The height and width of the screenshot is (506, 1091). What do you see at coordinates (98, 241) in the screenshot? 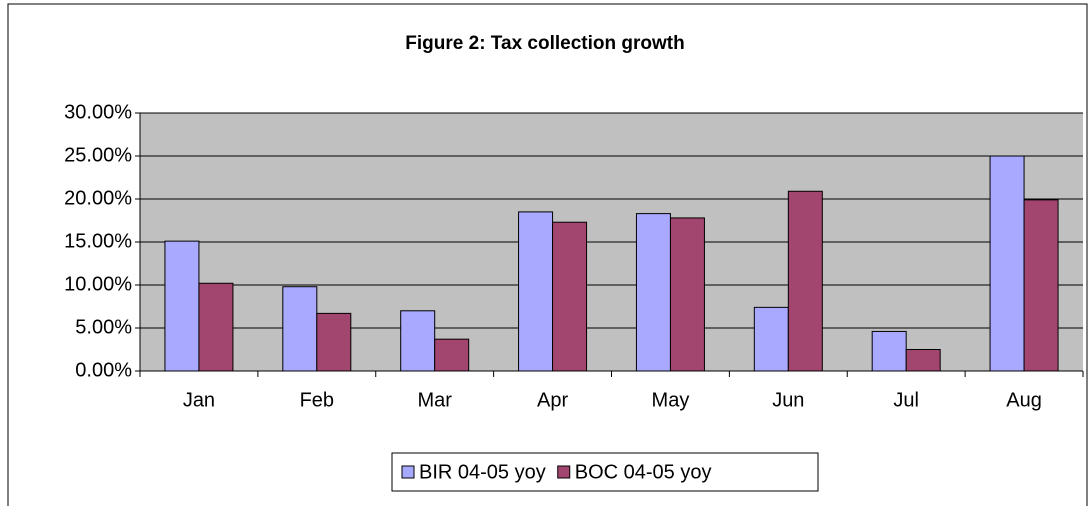
I see `y-tick-label: 15.00%` at bounding box center [98, 241].